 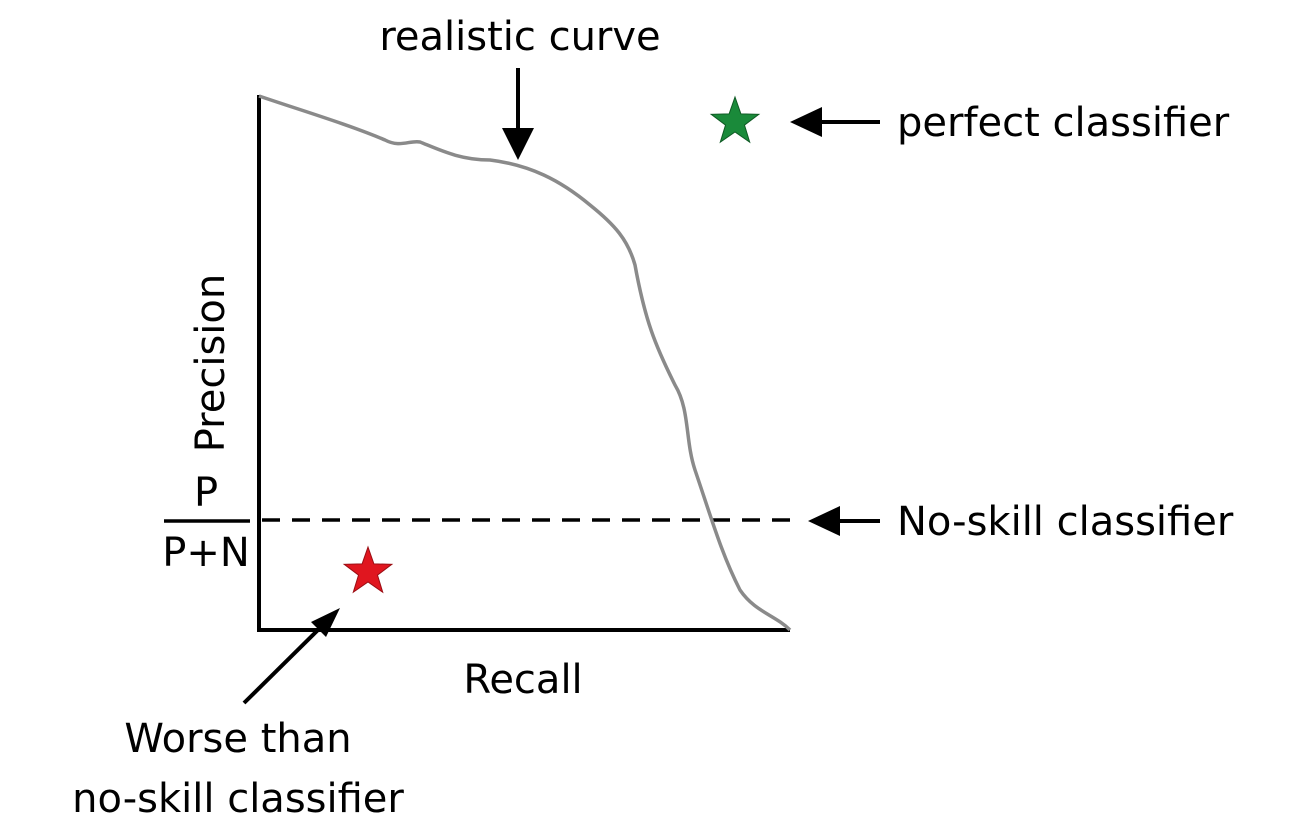 I want to click on y-axis-label: Precision, so click(x=211, y=363).